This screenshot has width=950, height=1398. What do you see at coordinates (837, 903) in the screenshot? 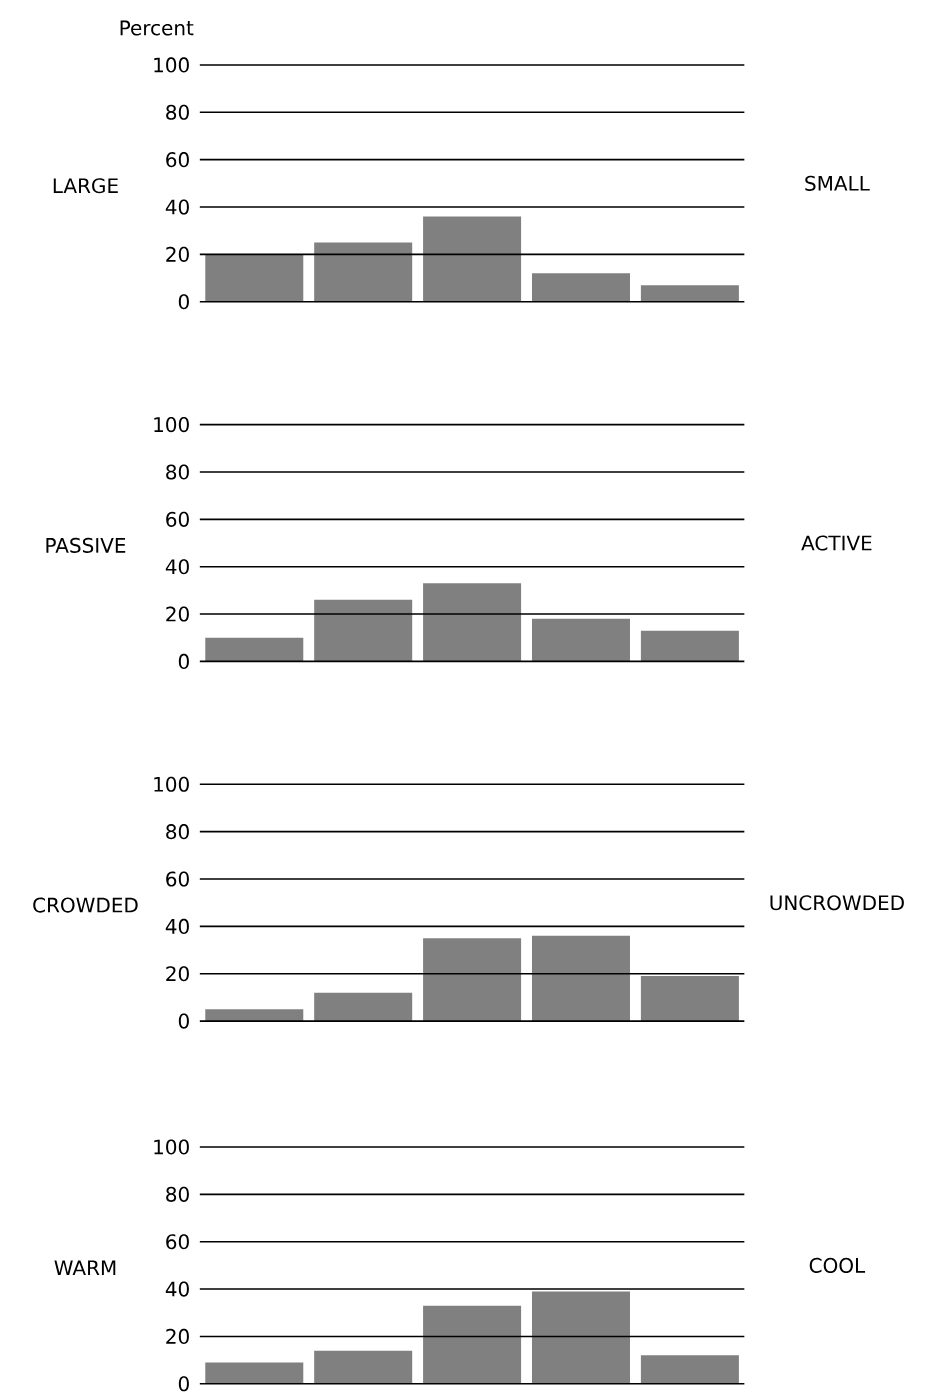
I see `text: UNCROWDED` at bounding box center [837, 903].